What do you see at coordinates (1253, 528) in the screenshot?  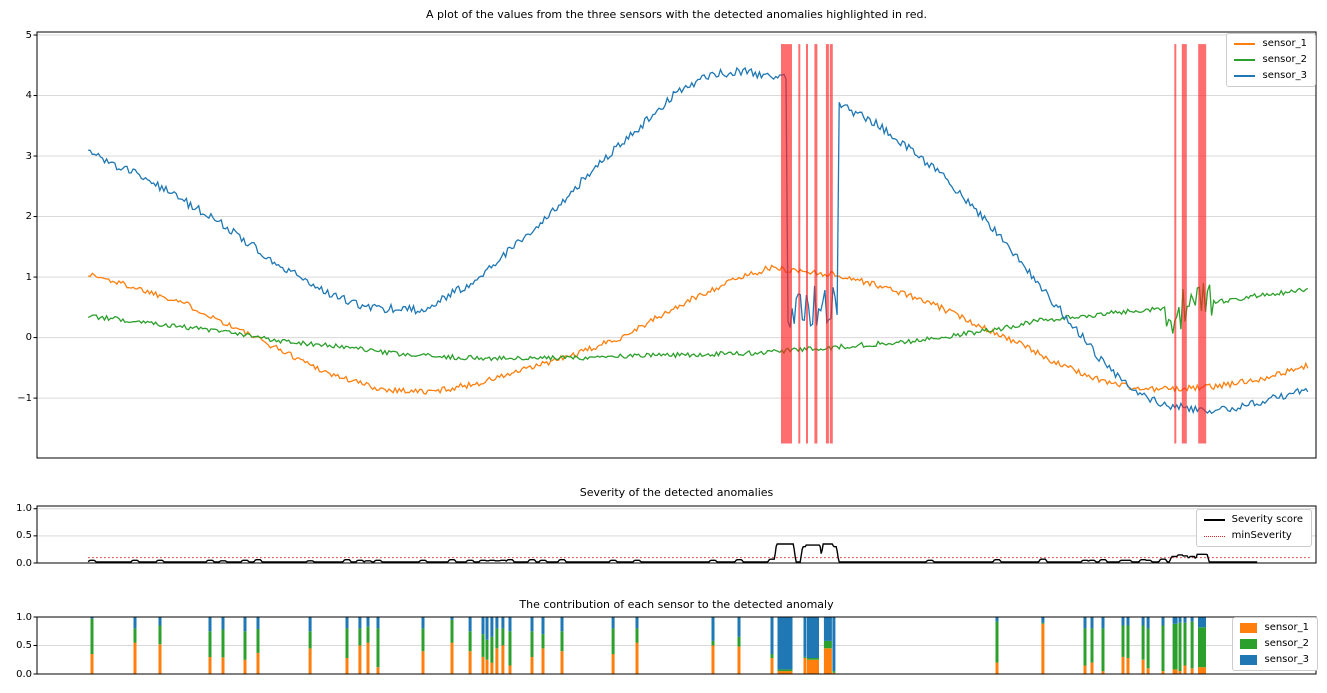 I see `middle-chart-legend: Severity score minSeverity` at bounding box center [1253, 528].